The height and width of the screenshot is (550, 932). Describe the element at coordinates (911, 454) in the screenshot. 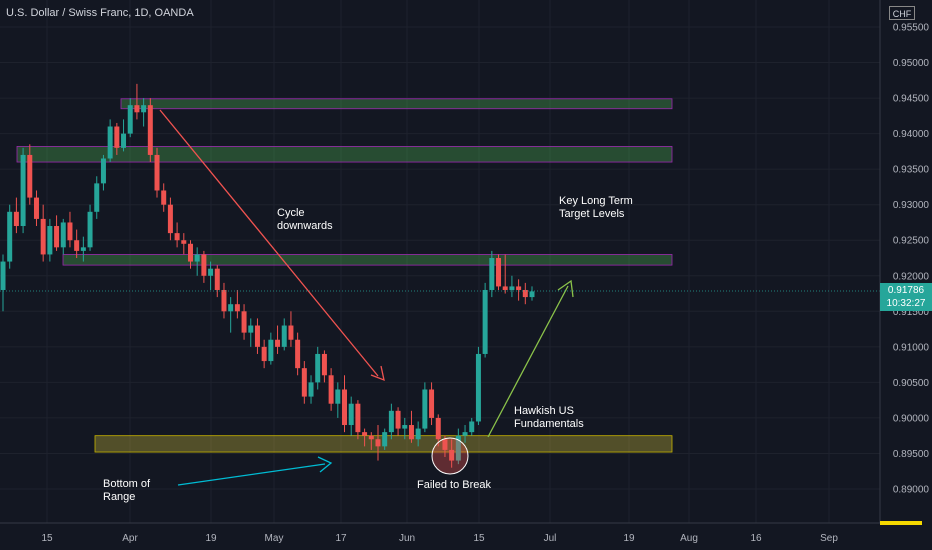

I see `y-tick-label: 0.89500` at that location.